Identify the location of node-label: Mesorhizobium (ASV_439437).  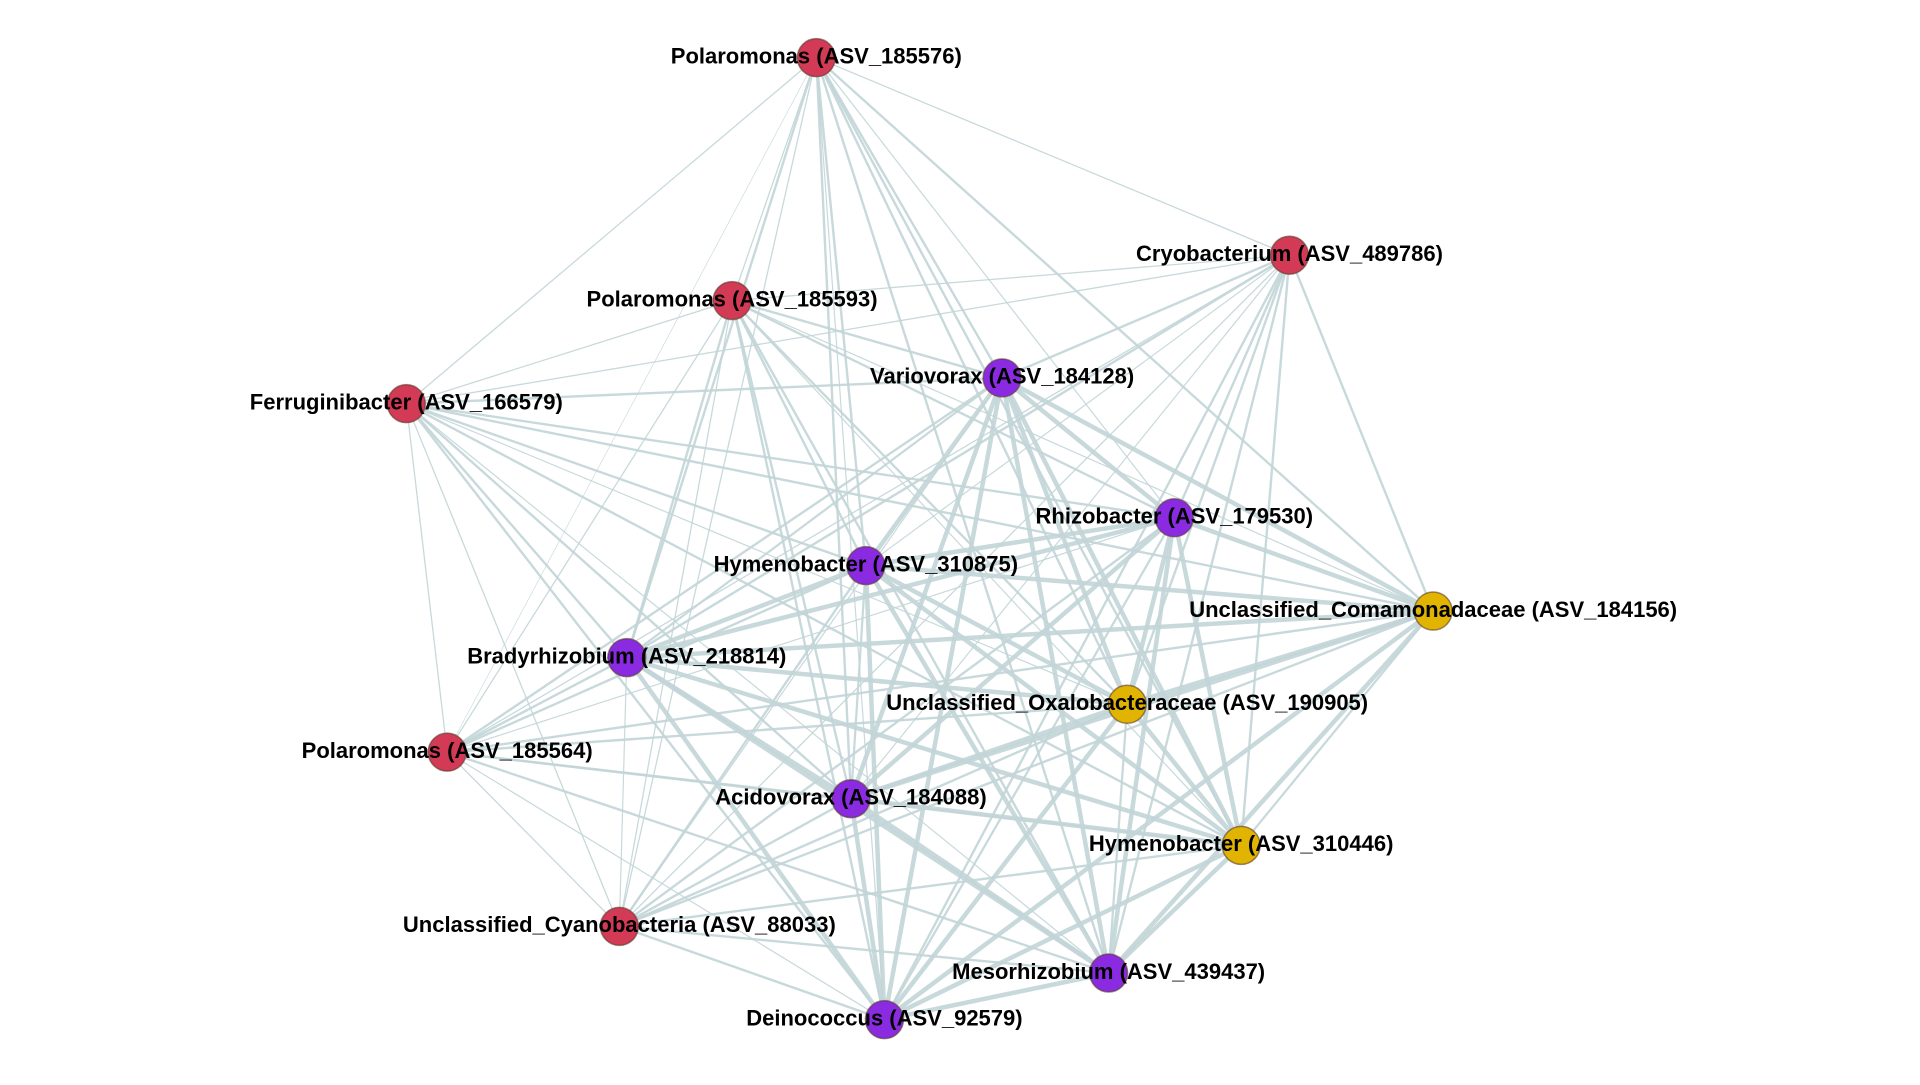
(1108, 971).